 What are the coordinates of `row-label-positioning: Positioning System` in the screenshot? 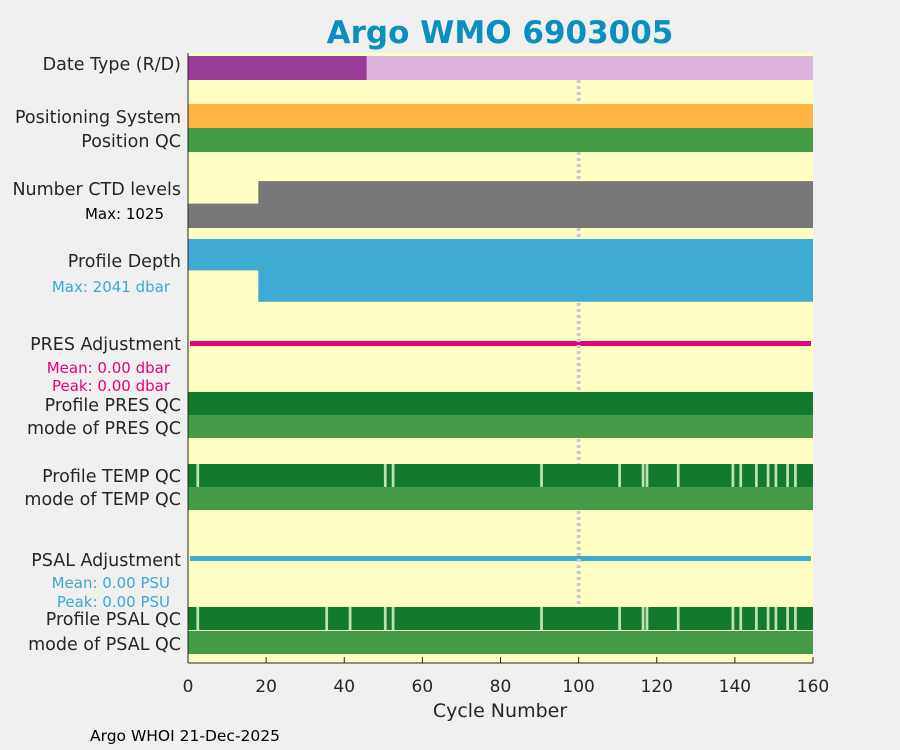 It's located at (98, 118).